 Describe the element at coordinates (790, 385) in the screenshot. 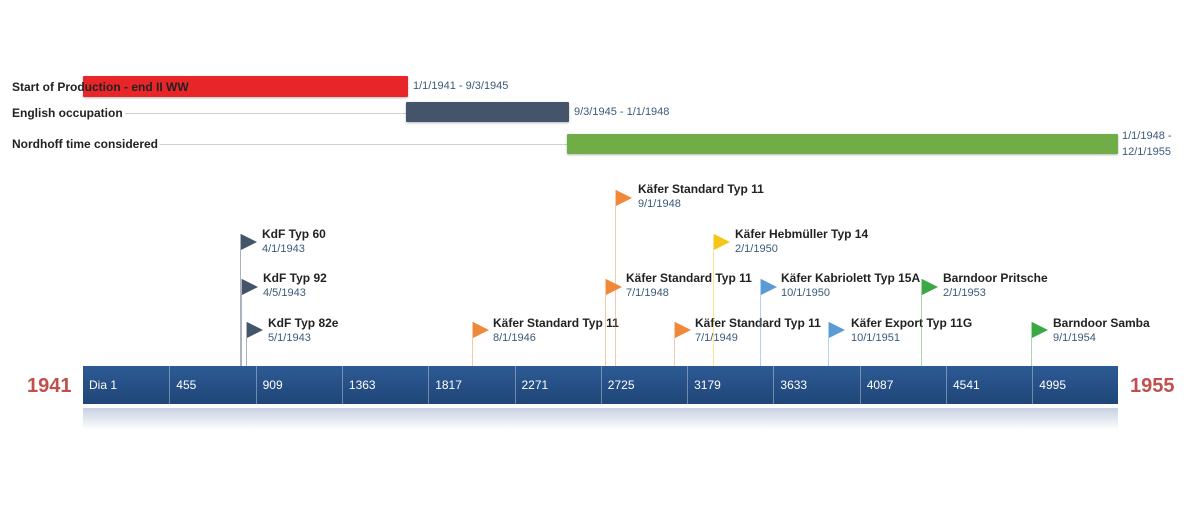

I see `axis-tick-label: 3633` at that location.